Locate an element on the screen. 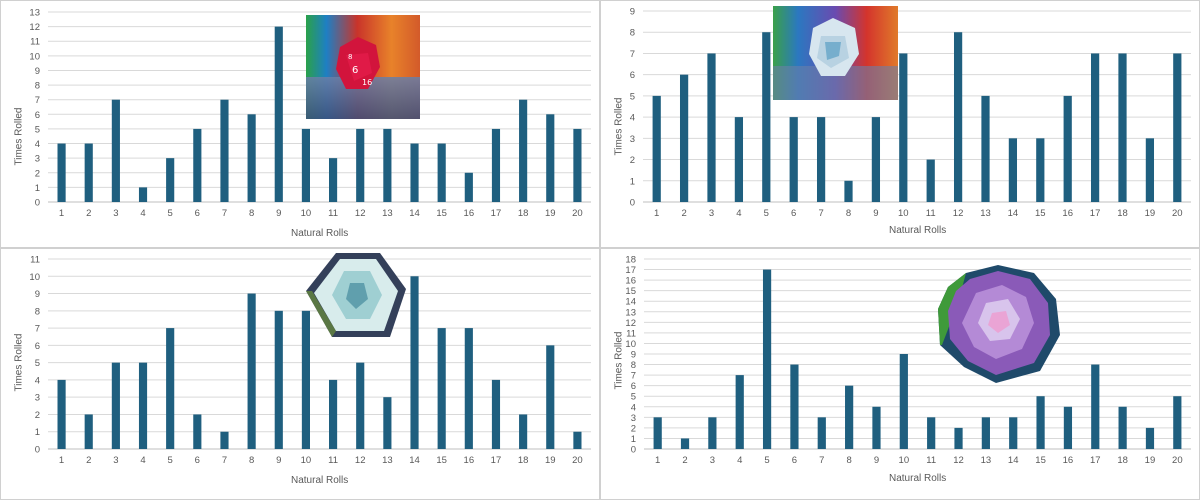 This screenshot has height=500, width=1200. x-axis-label: Natural Rolls is located at coordinates (918, 478).